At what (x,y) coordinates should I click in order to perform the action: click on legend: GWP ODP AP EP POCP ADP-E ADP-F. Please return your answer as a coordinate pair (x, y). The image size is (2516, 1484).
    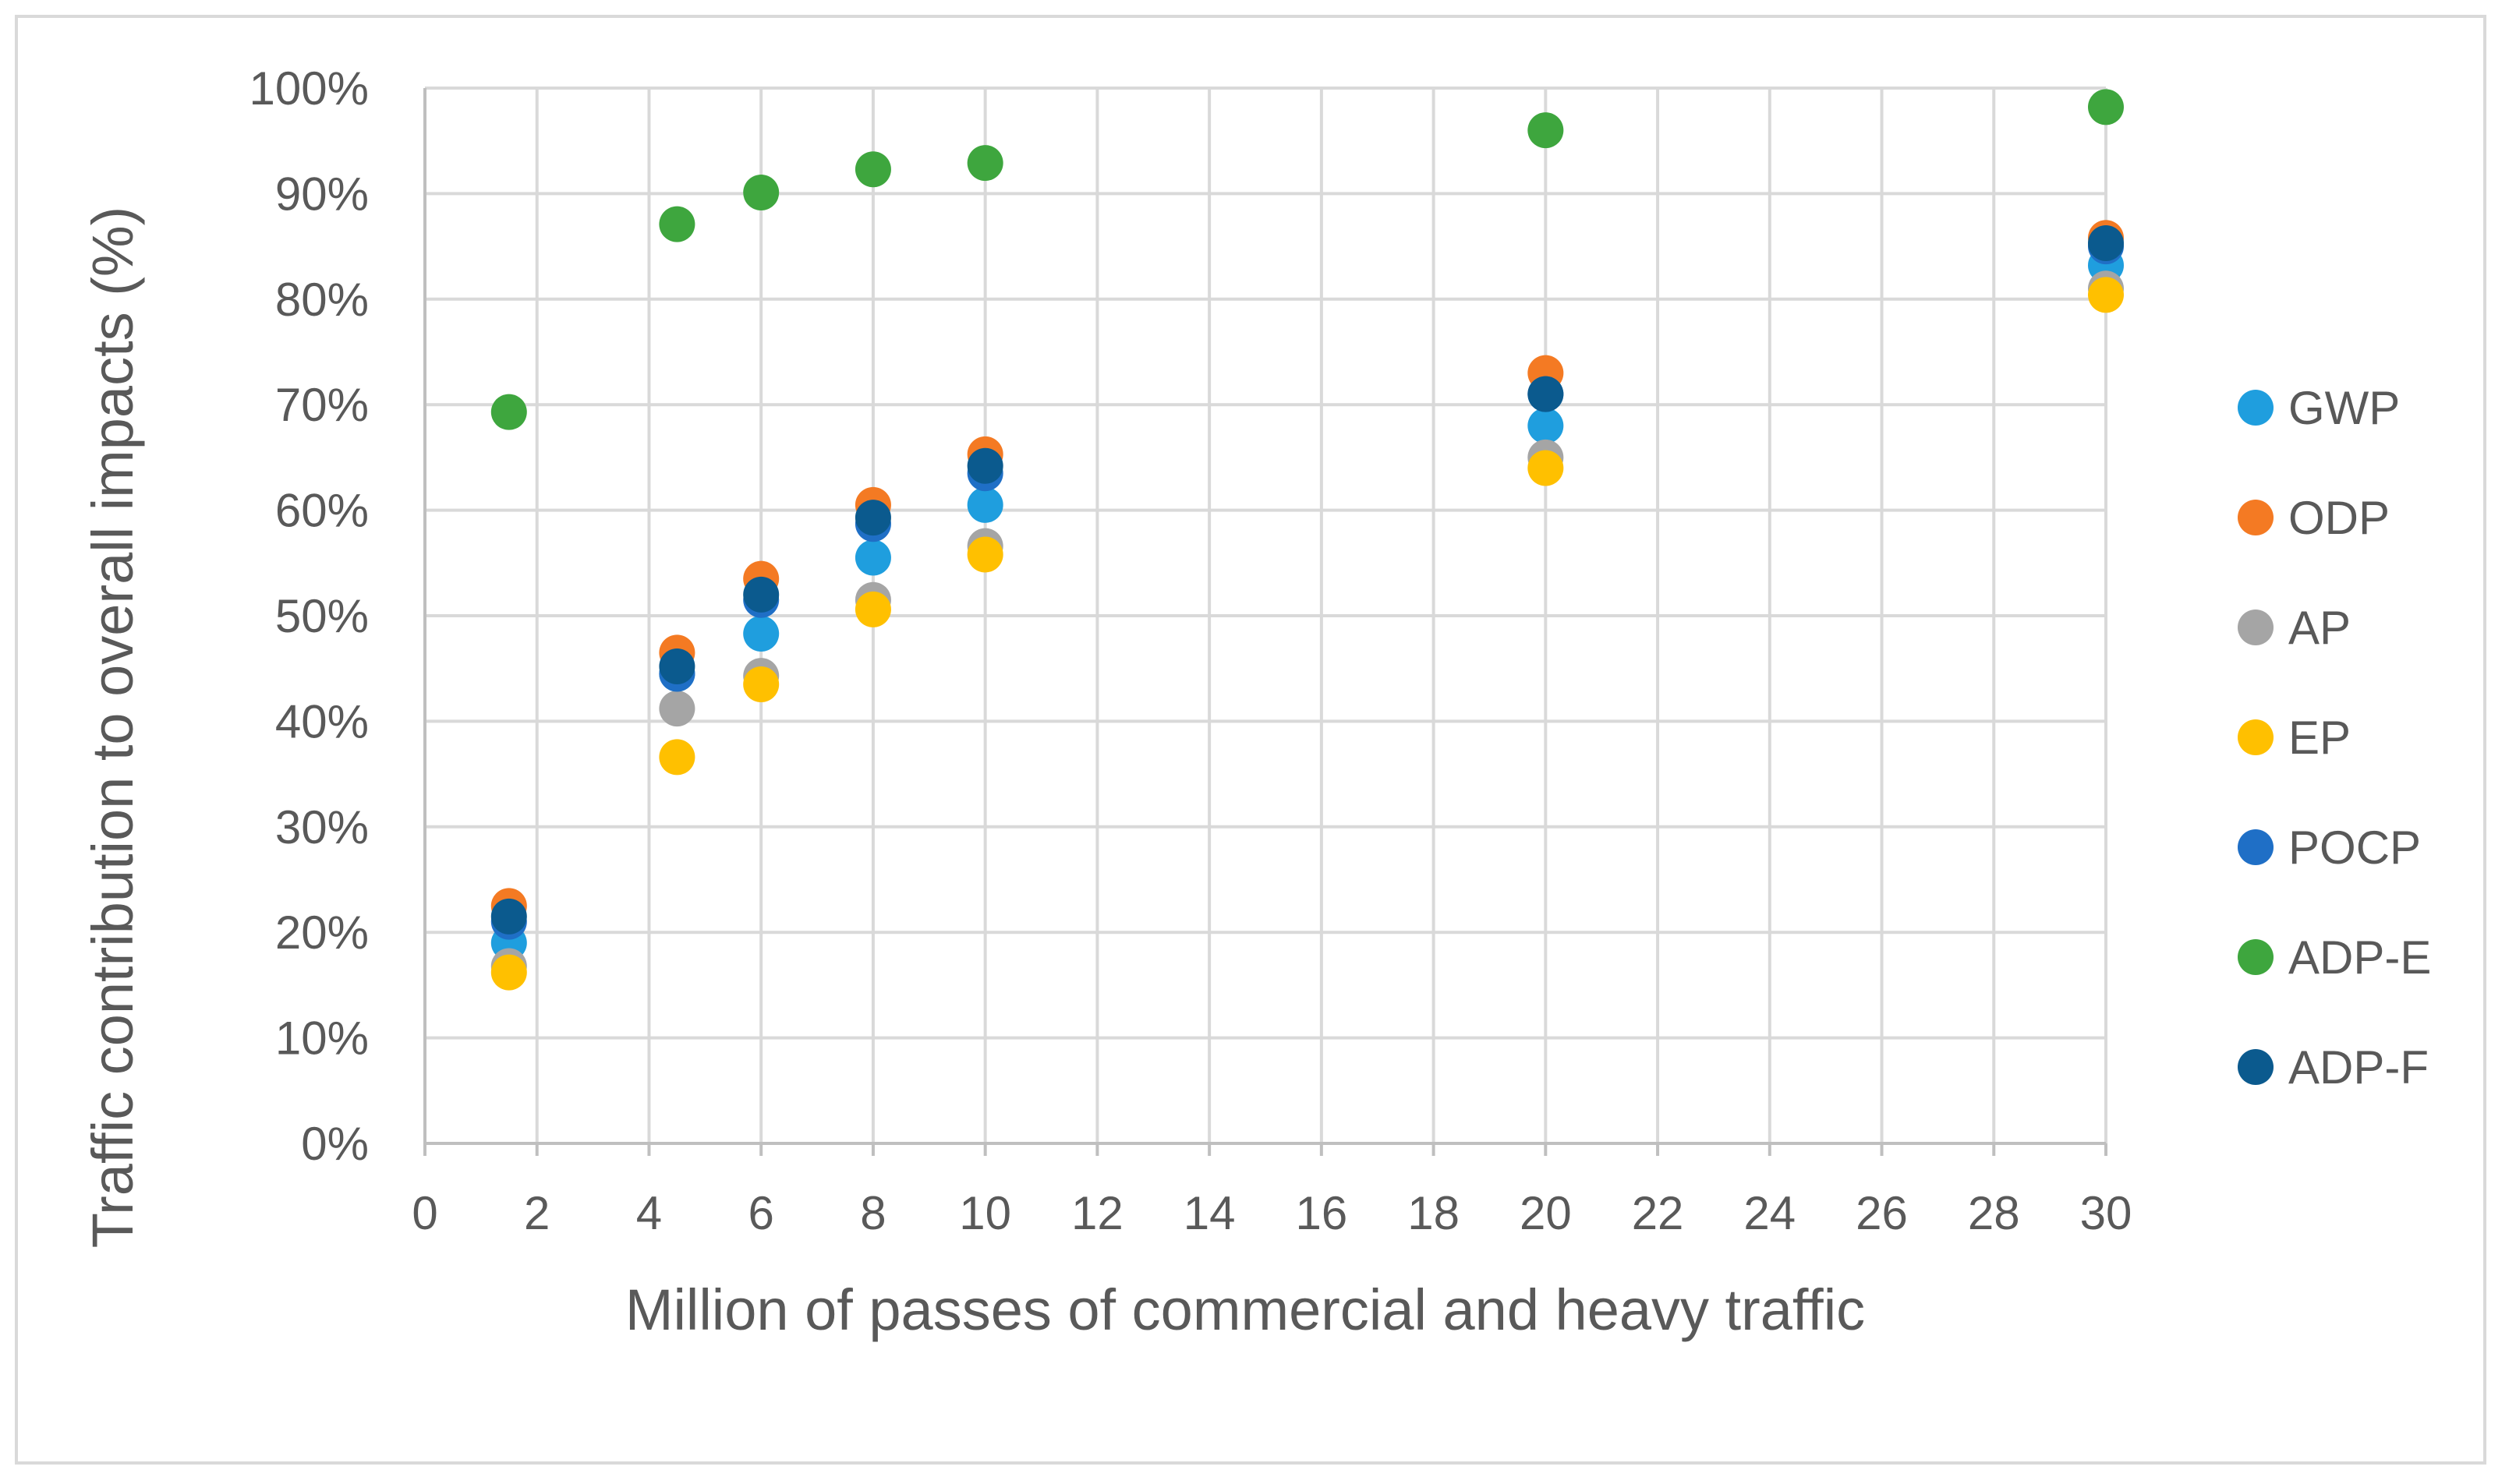
    Looking at the image, I should click on (2334, 738).